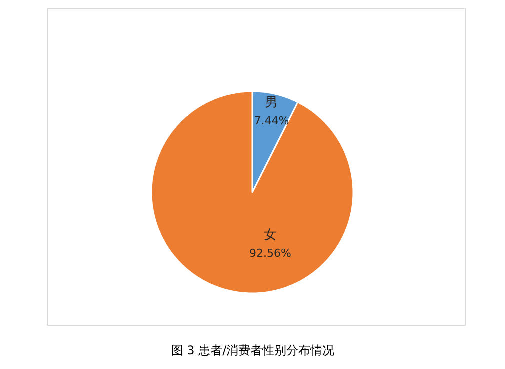 The height and width of the screenshot is (369, 505). What do you see at coordinates (272, 121) in the screenshot?
I see `data-label: 7.44%` at bounding box center [272, 121].